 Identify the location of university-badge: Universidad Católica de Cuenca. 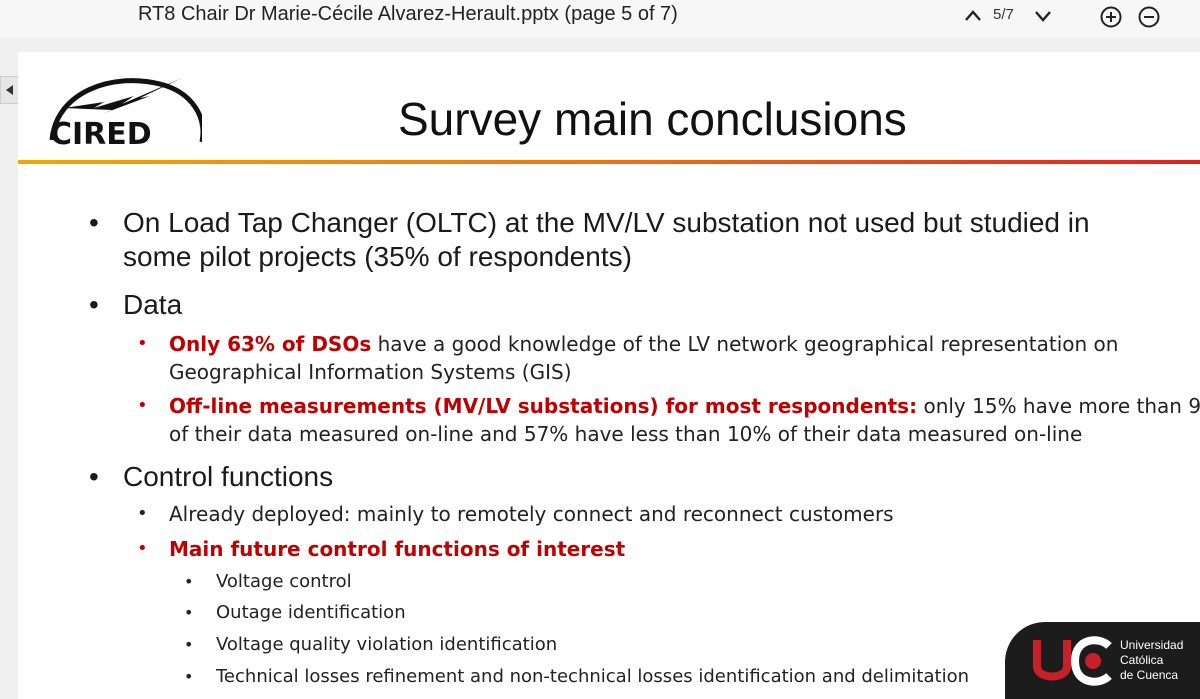
(1102, 660).